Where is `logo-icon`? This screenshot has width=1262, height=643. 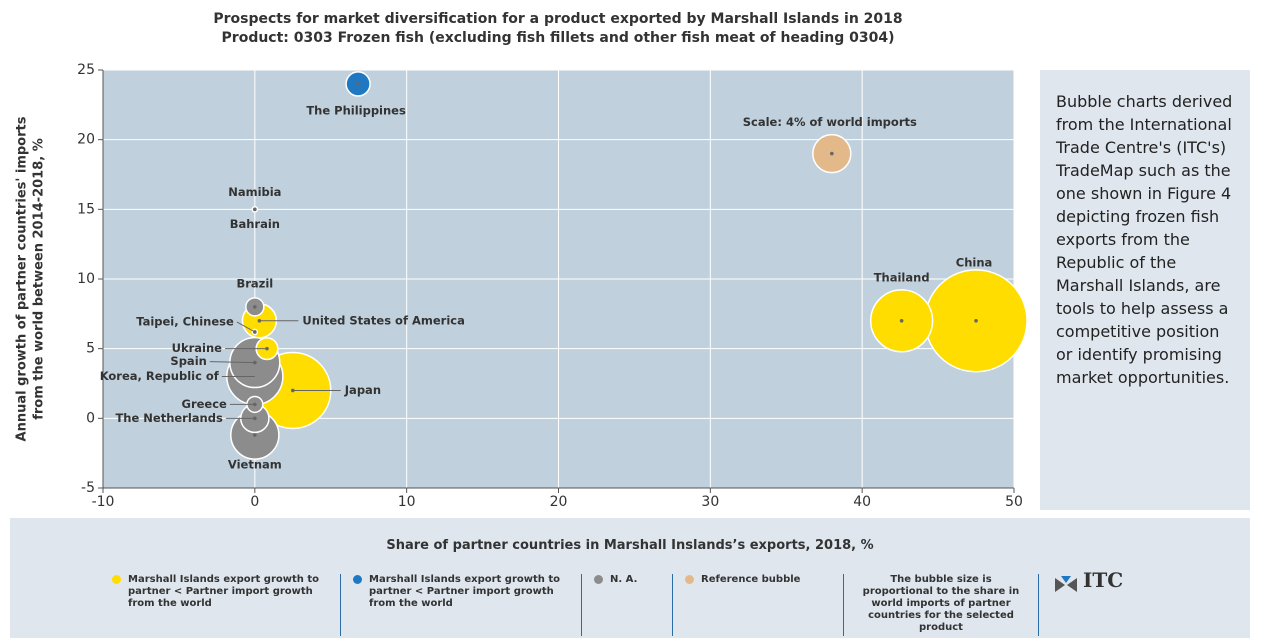
logo-icon is located at coordinates (1066, 584).